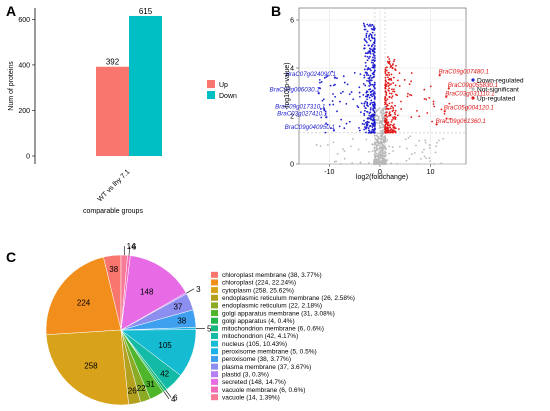 This screenshot has height=411, width=550. Describe the element at coordinates (256, 359) in the screenshot. I see `pie-legend-label: peroxisome (38, 3.77%)` at that location.